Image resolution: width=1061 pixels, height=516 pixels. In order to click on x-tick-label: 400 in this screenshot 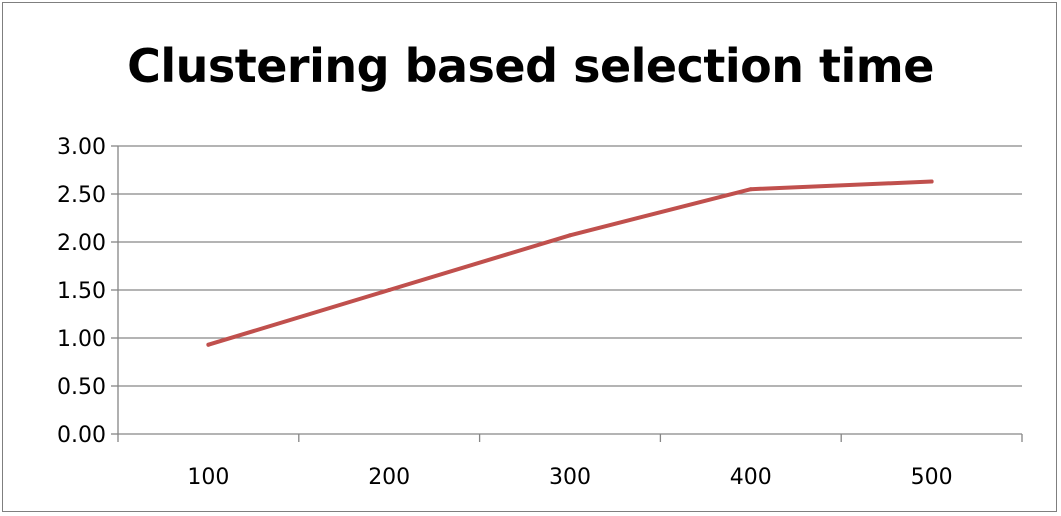, I will do `click(751, 477)`.